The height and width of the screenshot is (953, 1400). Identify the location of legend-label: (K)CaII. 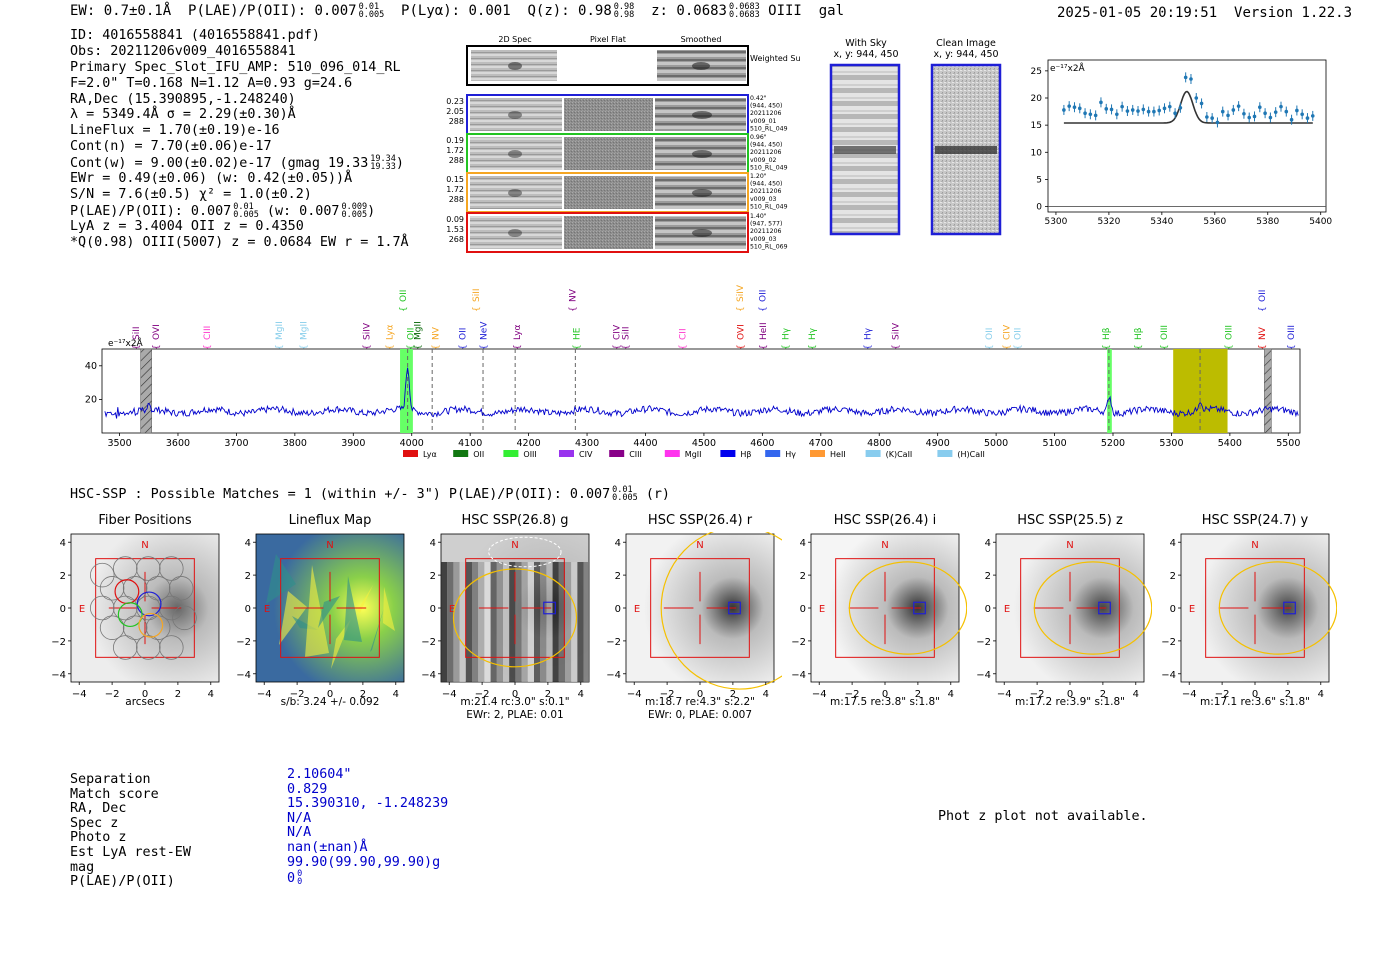
(899, 454).